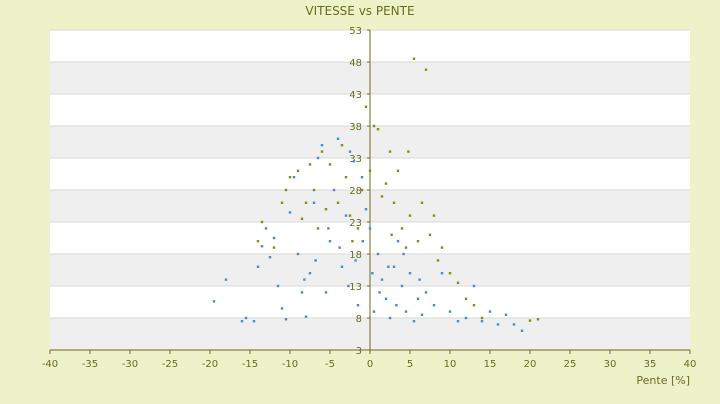 This screenshot has height=404, width=720. I want to click on y-tick-label: 3, so click(359, 351).